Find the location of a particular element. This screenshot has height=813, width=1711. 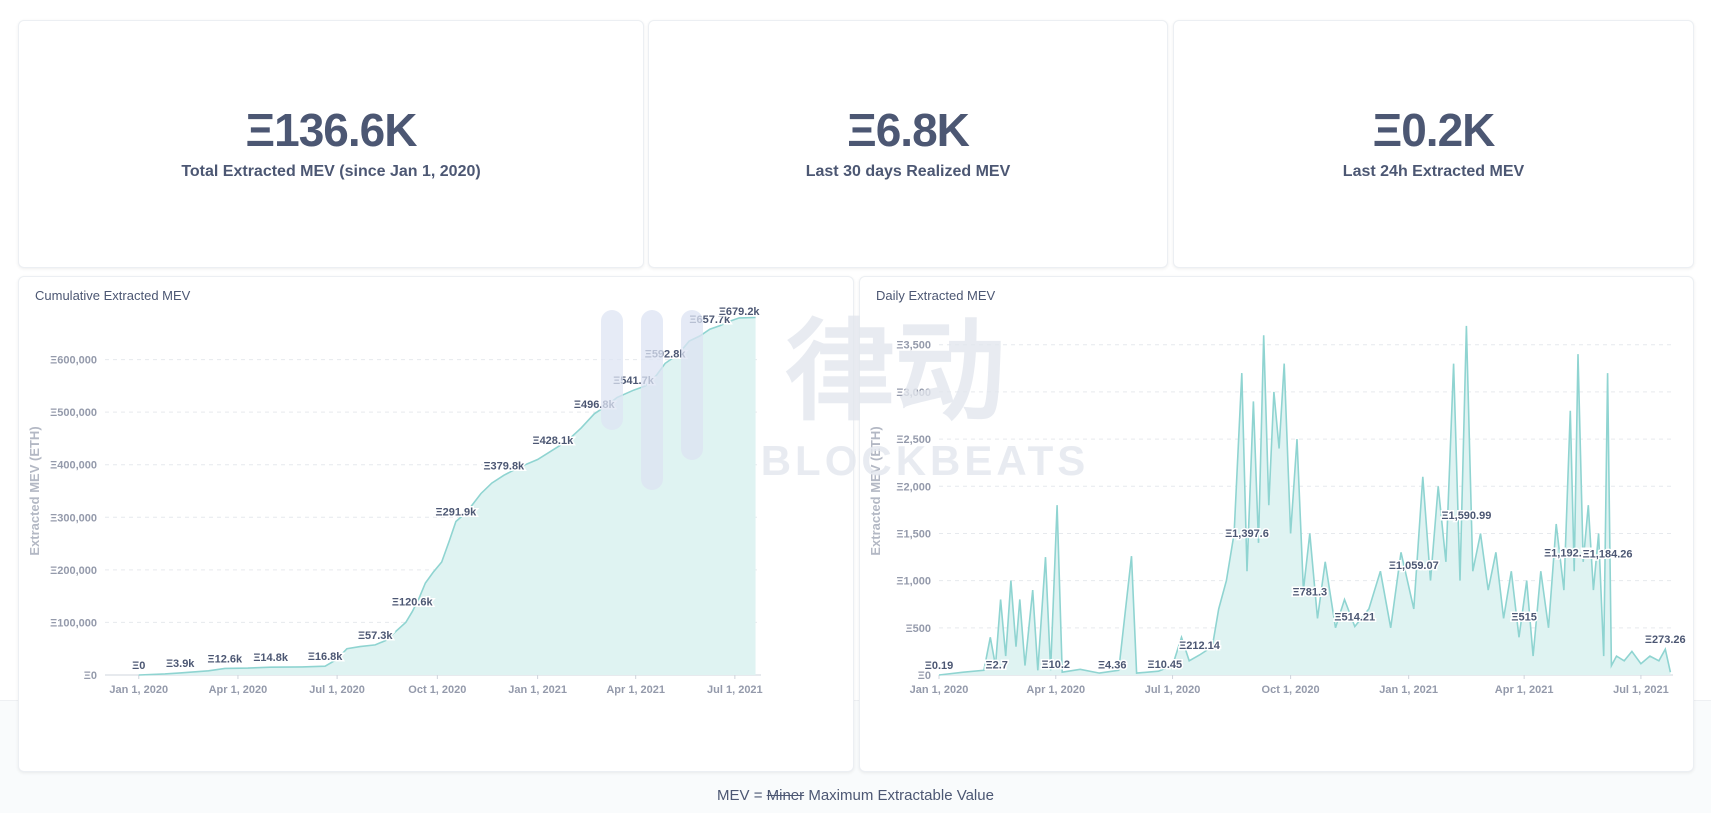

data-label: Ξ120.6k is located at coordinates (413, 603).